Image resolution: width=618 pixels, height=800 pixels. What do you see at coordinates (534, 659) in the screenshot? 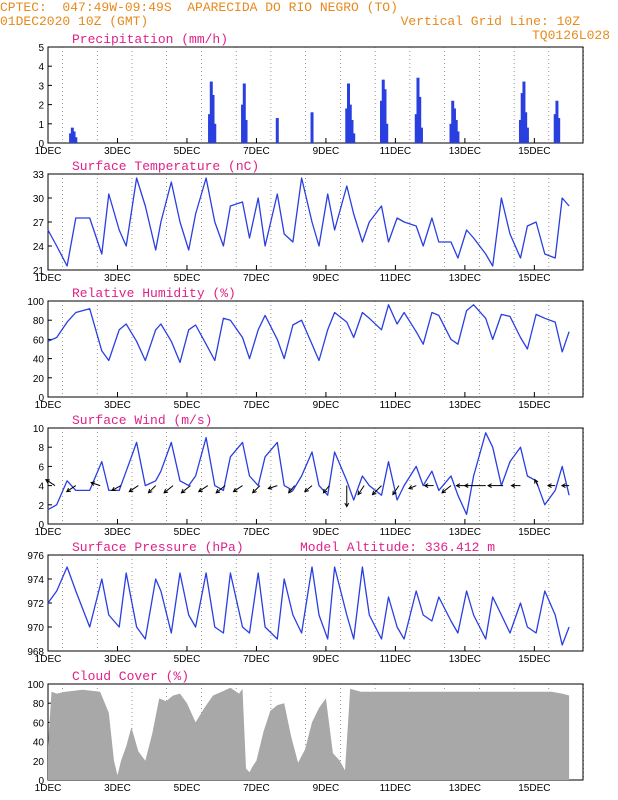
I see `x-tick-label: 15DEC` at bounding box center [534, 659].